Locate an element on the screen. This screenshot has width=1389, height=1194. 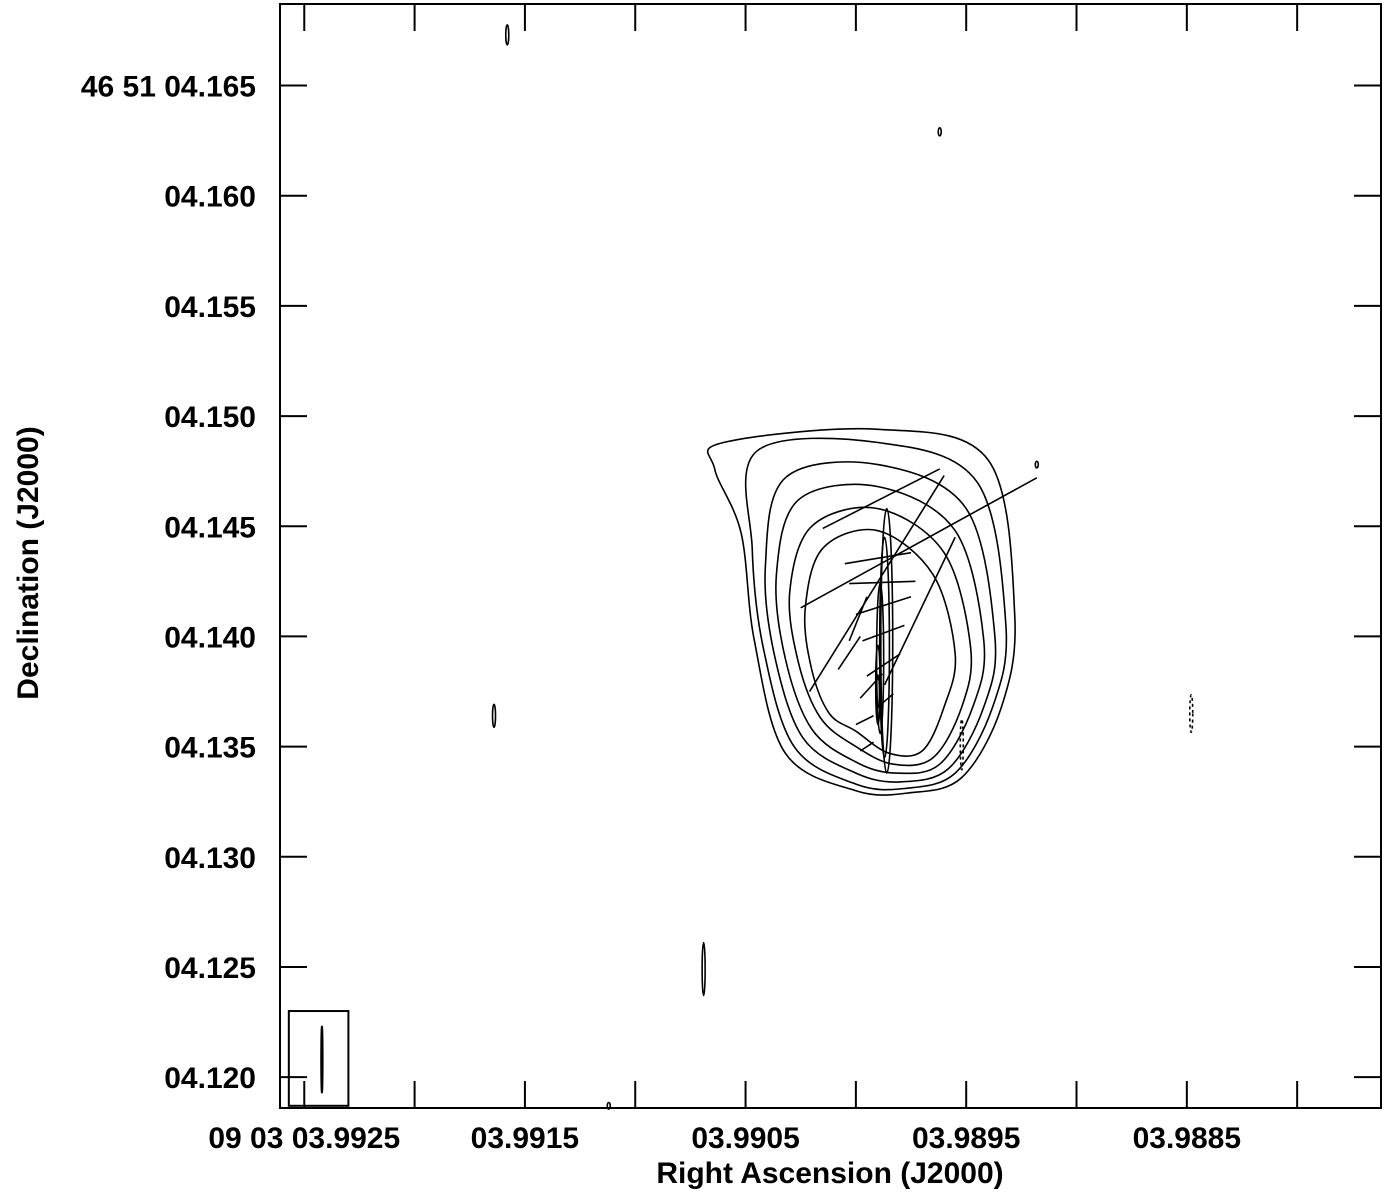
beam-ellipse-group is located at coordinates (318, 1058).